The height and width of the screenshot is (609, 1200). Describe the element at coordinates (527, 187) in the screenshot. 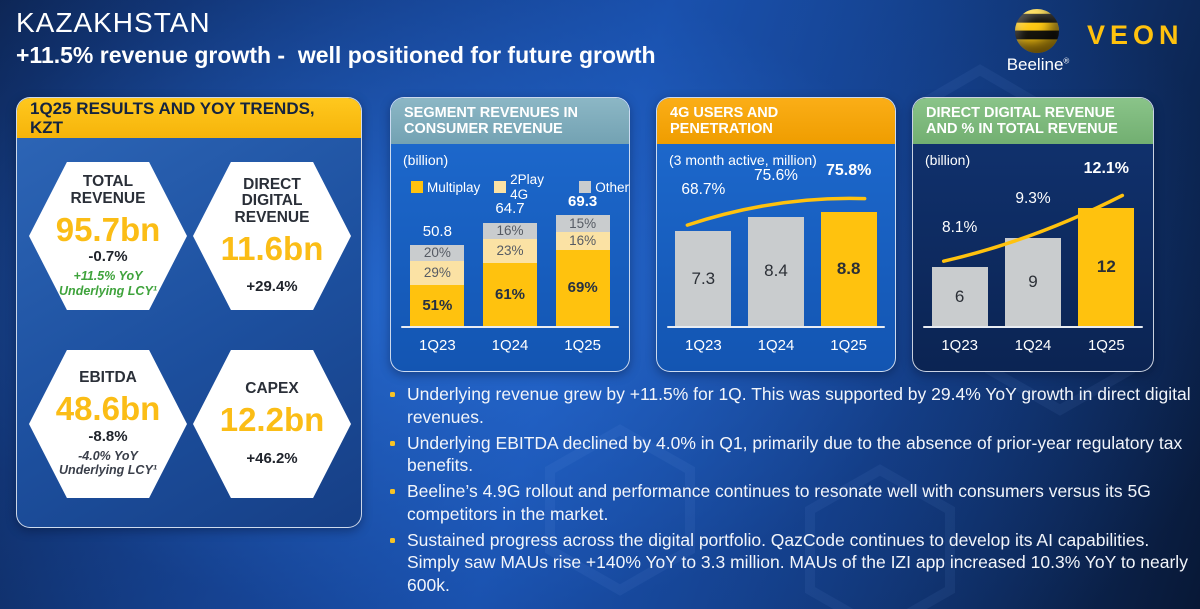

I see `legend-label: 2Play 4G` at that location.